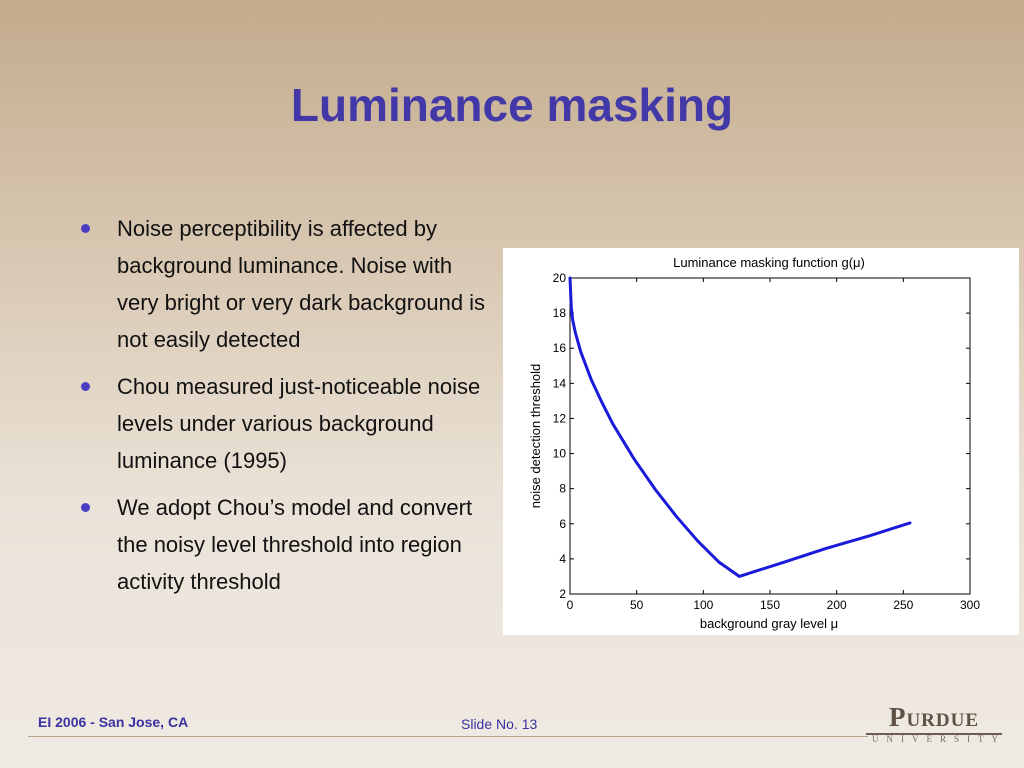 The height and width of the screenshot is (768, 1024). I want to click on purdue-logo: Purdue UNIVERSITY, so click(934, 723).